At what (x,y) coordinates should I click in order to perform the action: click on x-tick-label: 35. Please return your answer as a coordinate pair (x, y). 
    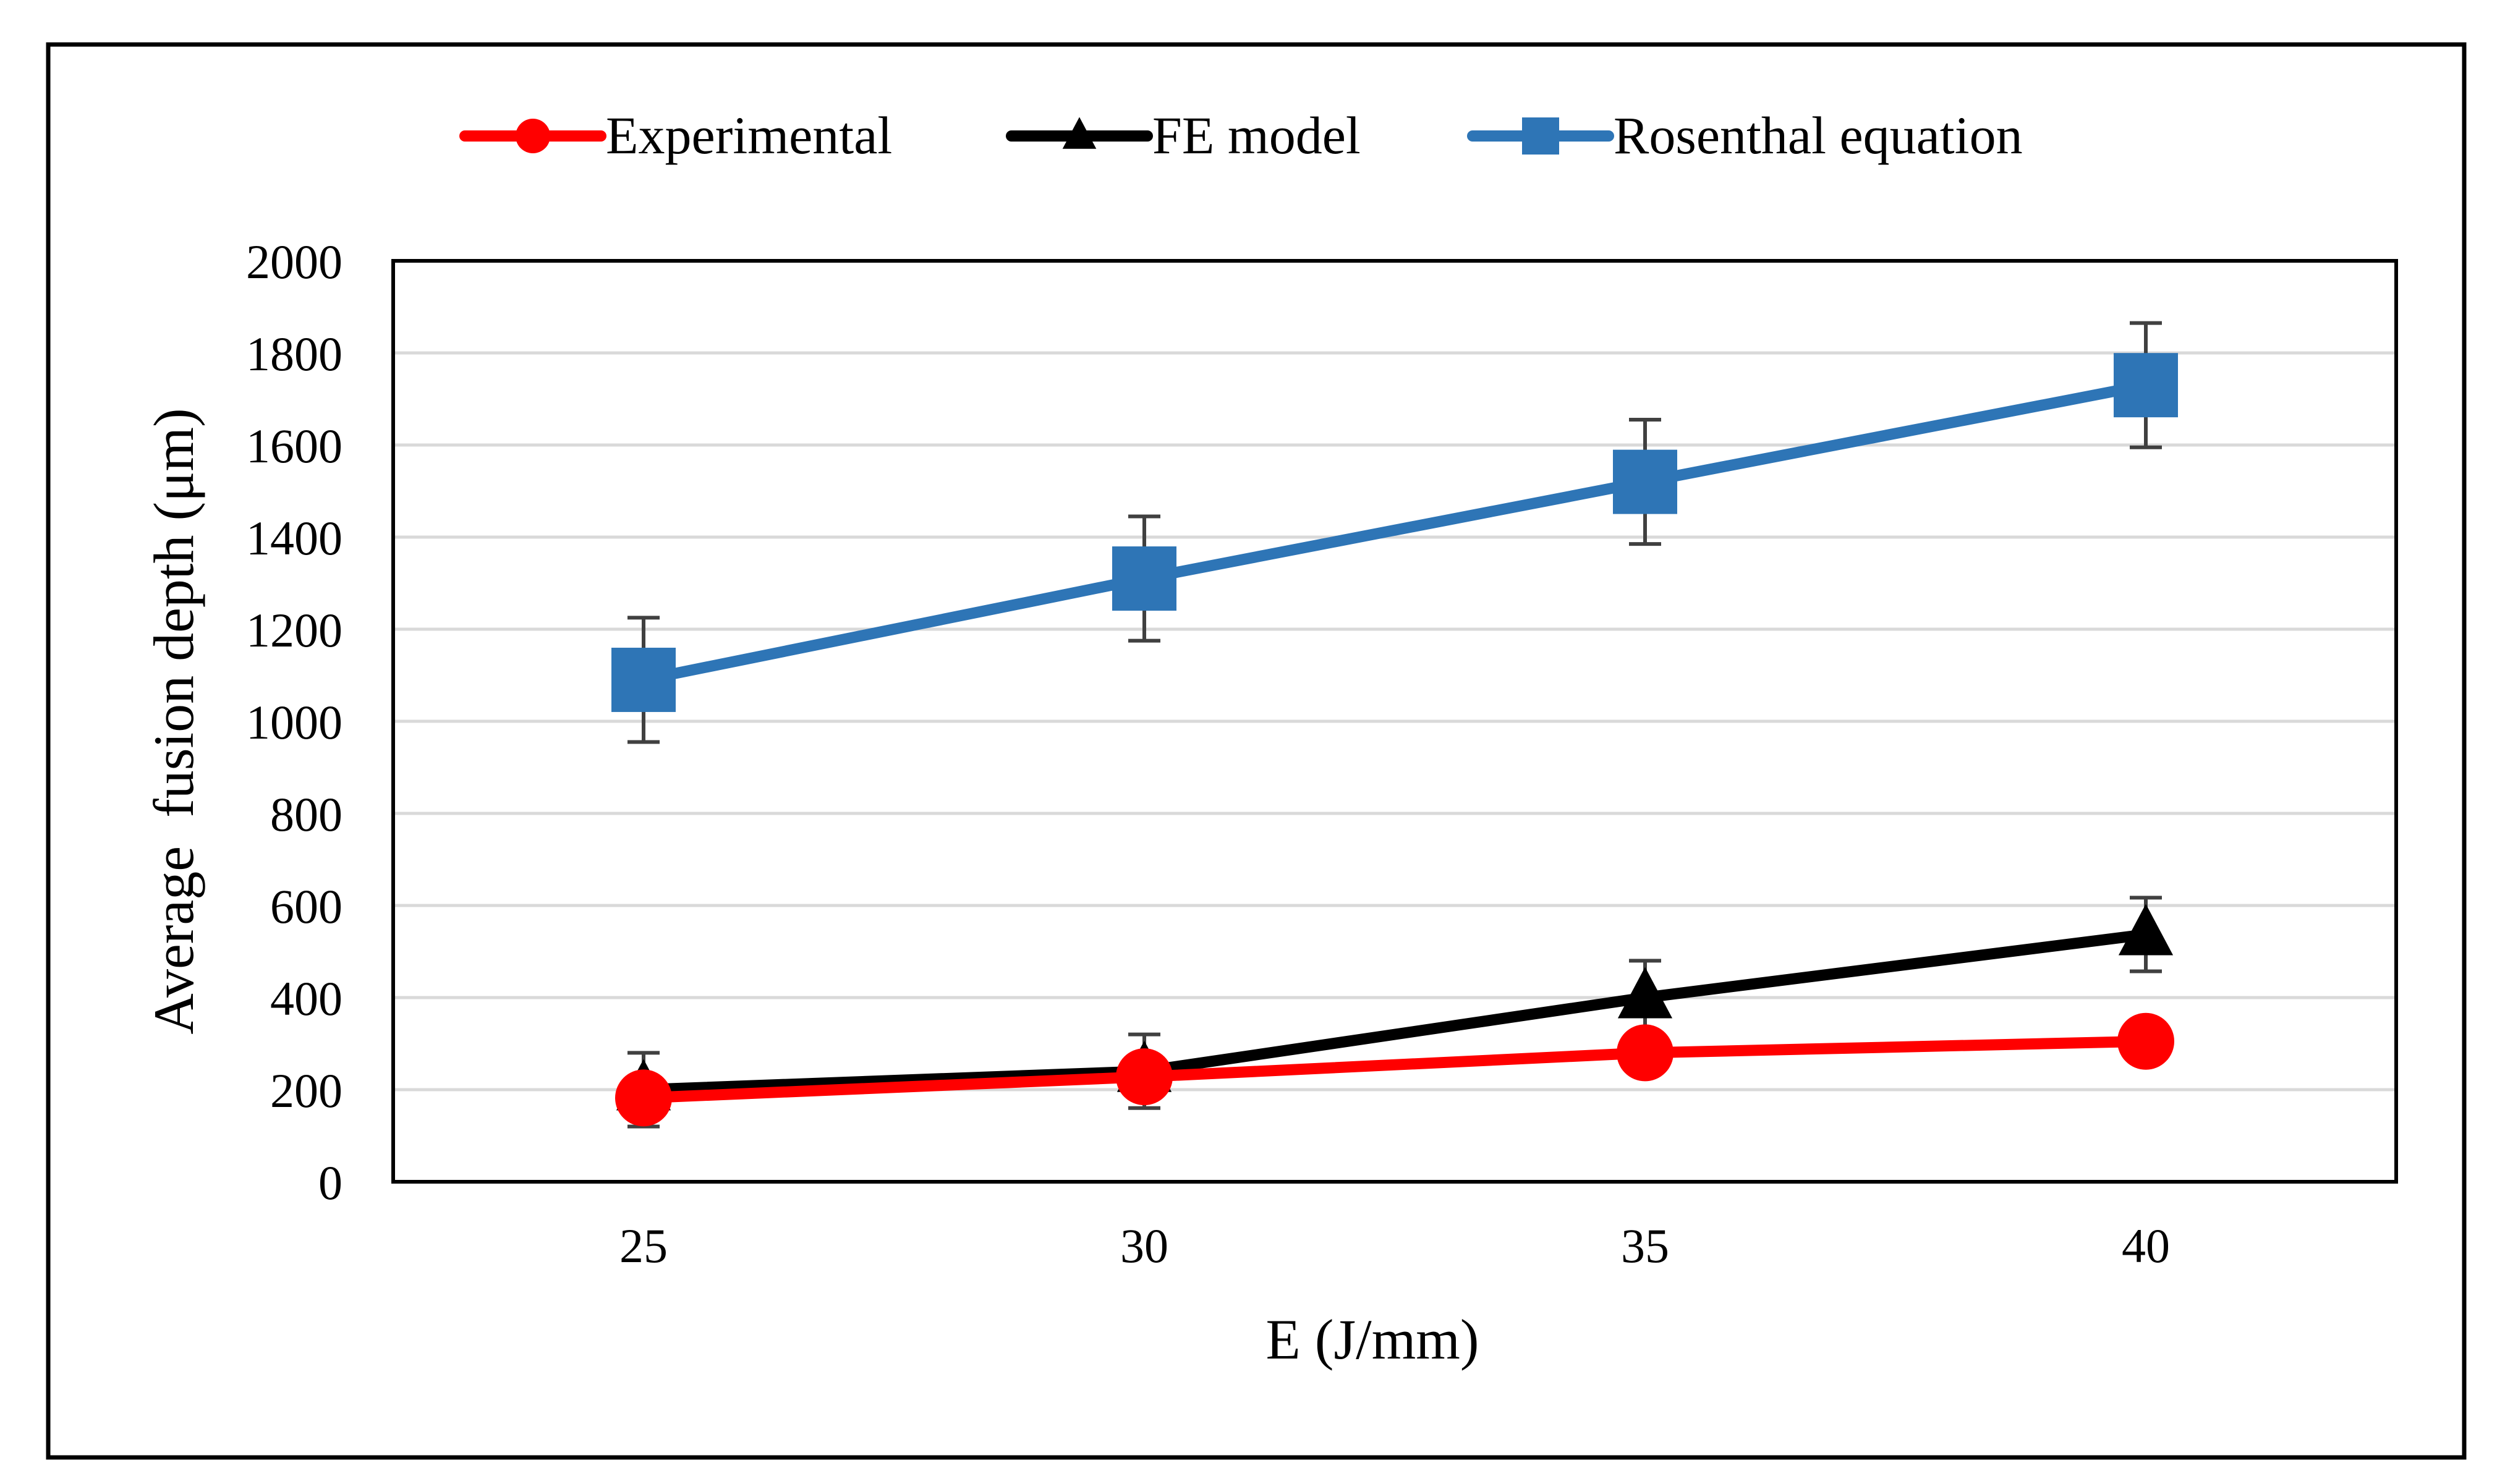
    Looking at the image, I should click on (1645, 1246).